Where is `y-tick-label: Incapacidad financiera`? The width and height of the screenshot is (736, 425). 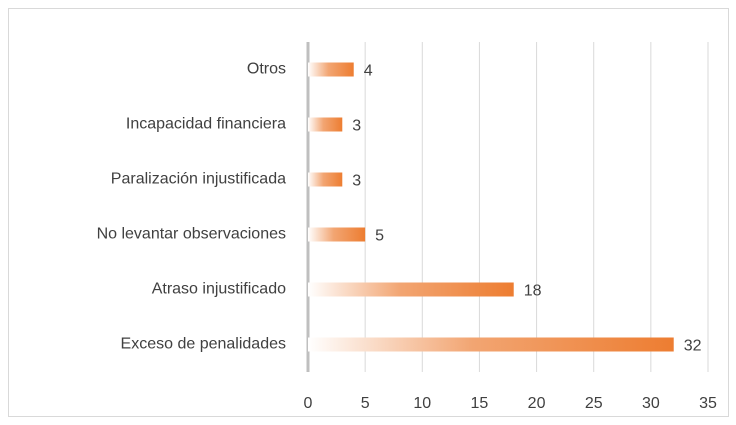
y-tick-label: Incapacidad financiera is located at coordinates (206, 124).